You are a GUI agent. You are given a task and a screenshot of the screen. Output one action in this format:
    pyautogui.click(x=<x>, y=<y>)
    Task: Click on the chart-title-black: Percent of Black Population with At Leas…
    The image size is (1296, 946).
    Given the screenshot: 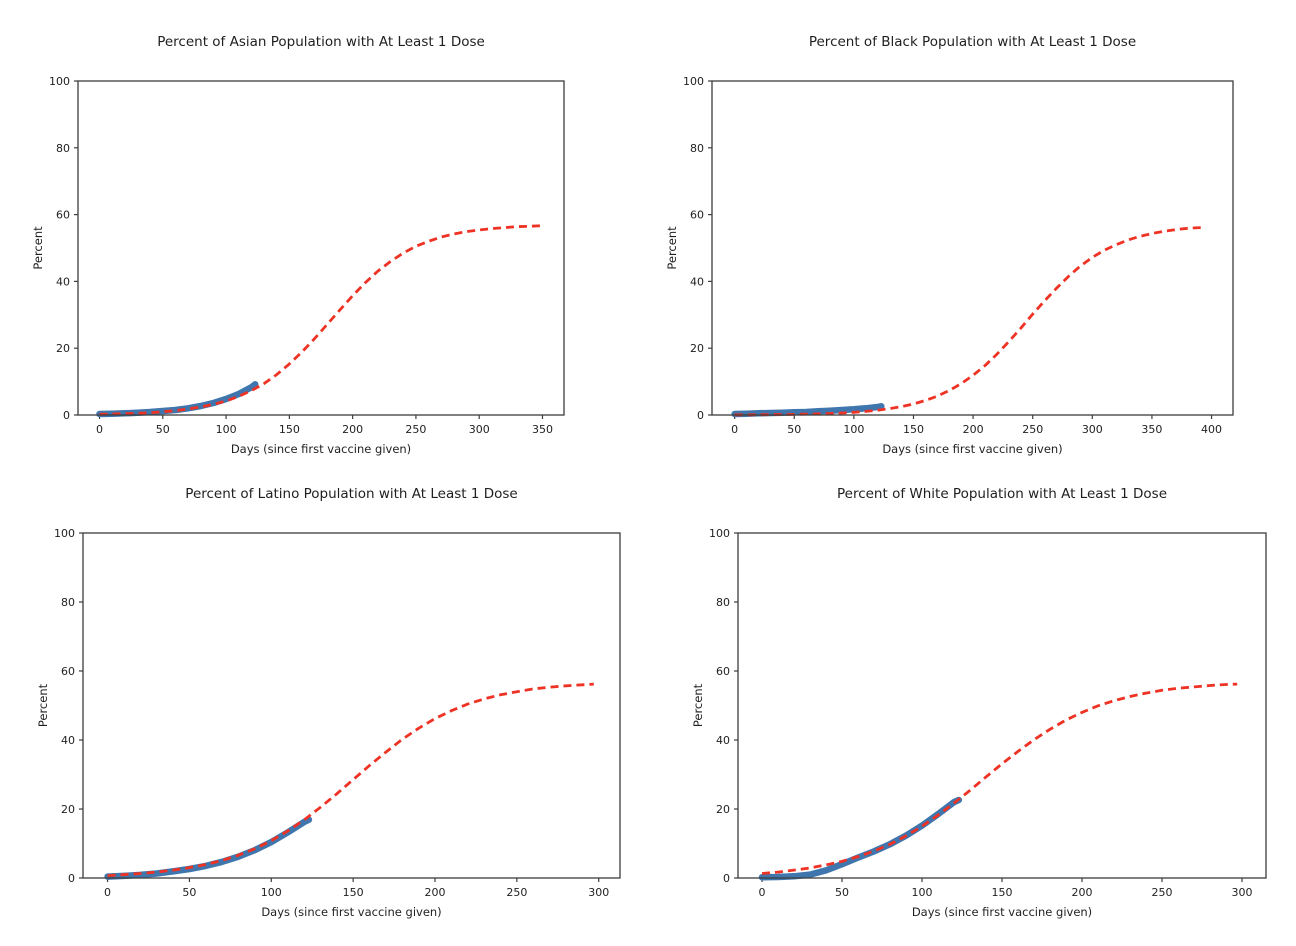 What is the action you would take?
    pyautogui.click(x=972, y=42)
    